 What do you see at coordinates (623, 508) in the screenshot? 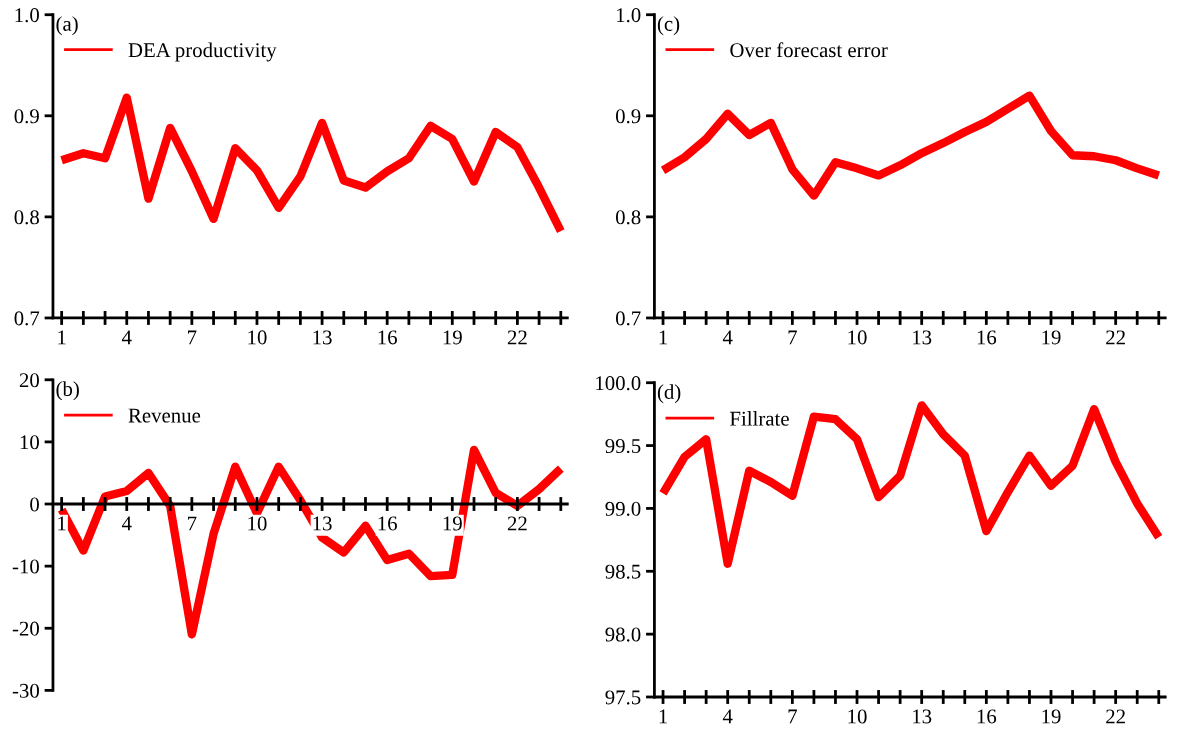
I see `y-tick-label: 99.0` at bounding box center [623, 508].